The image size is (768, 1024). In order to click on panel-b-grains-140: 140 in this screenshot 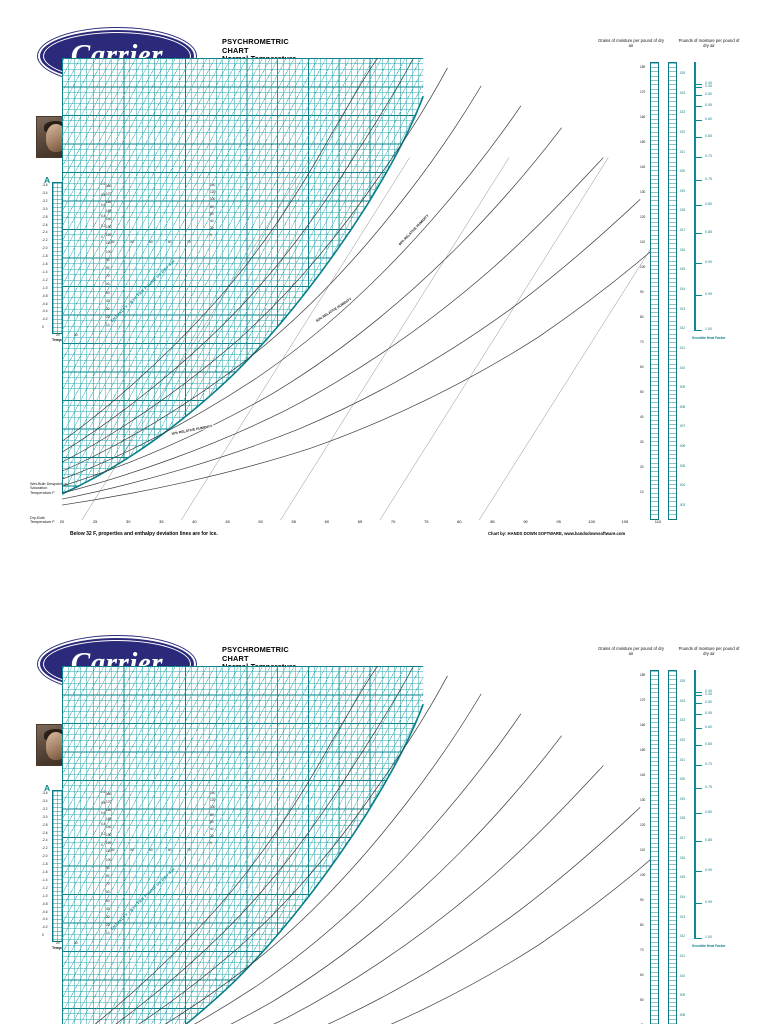, I will do `click(109, 218)`.